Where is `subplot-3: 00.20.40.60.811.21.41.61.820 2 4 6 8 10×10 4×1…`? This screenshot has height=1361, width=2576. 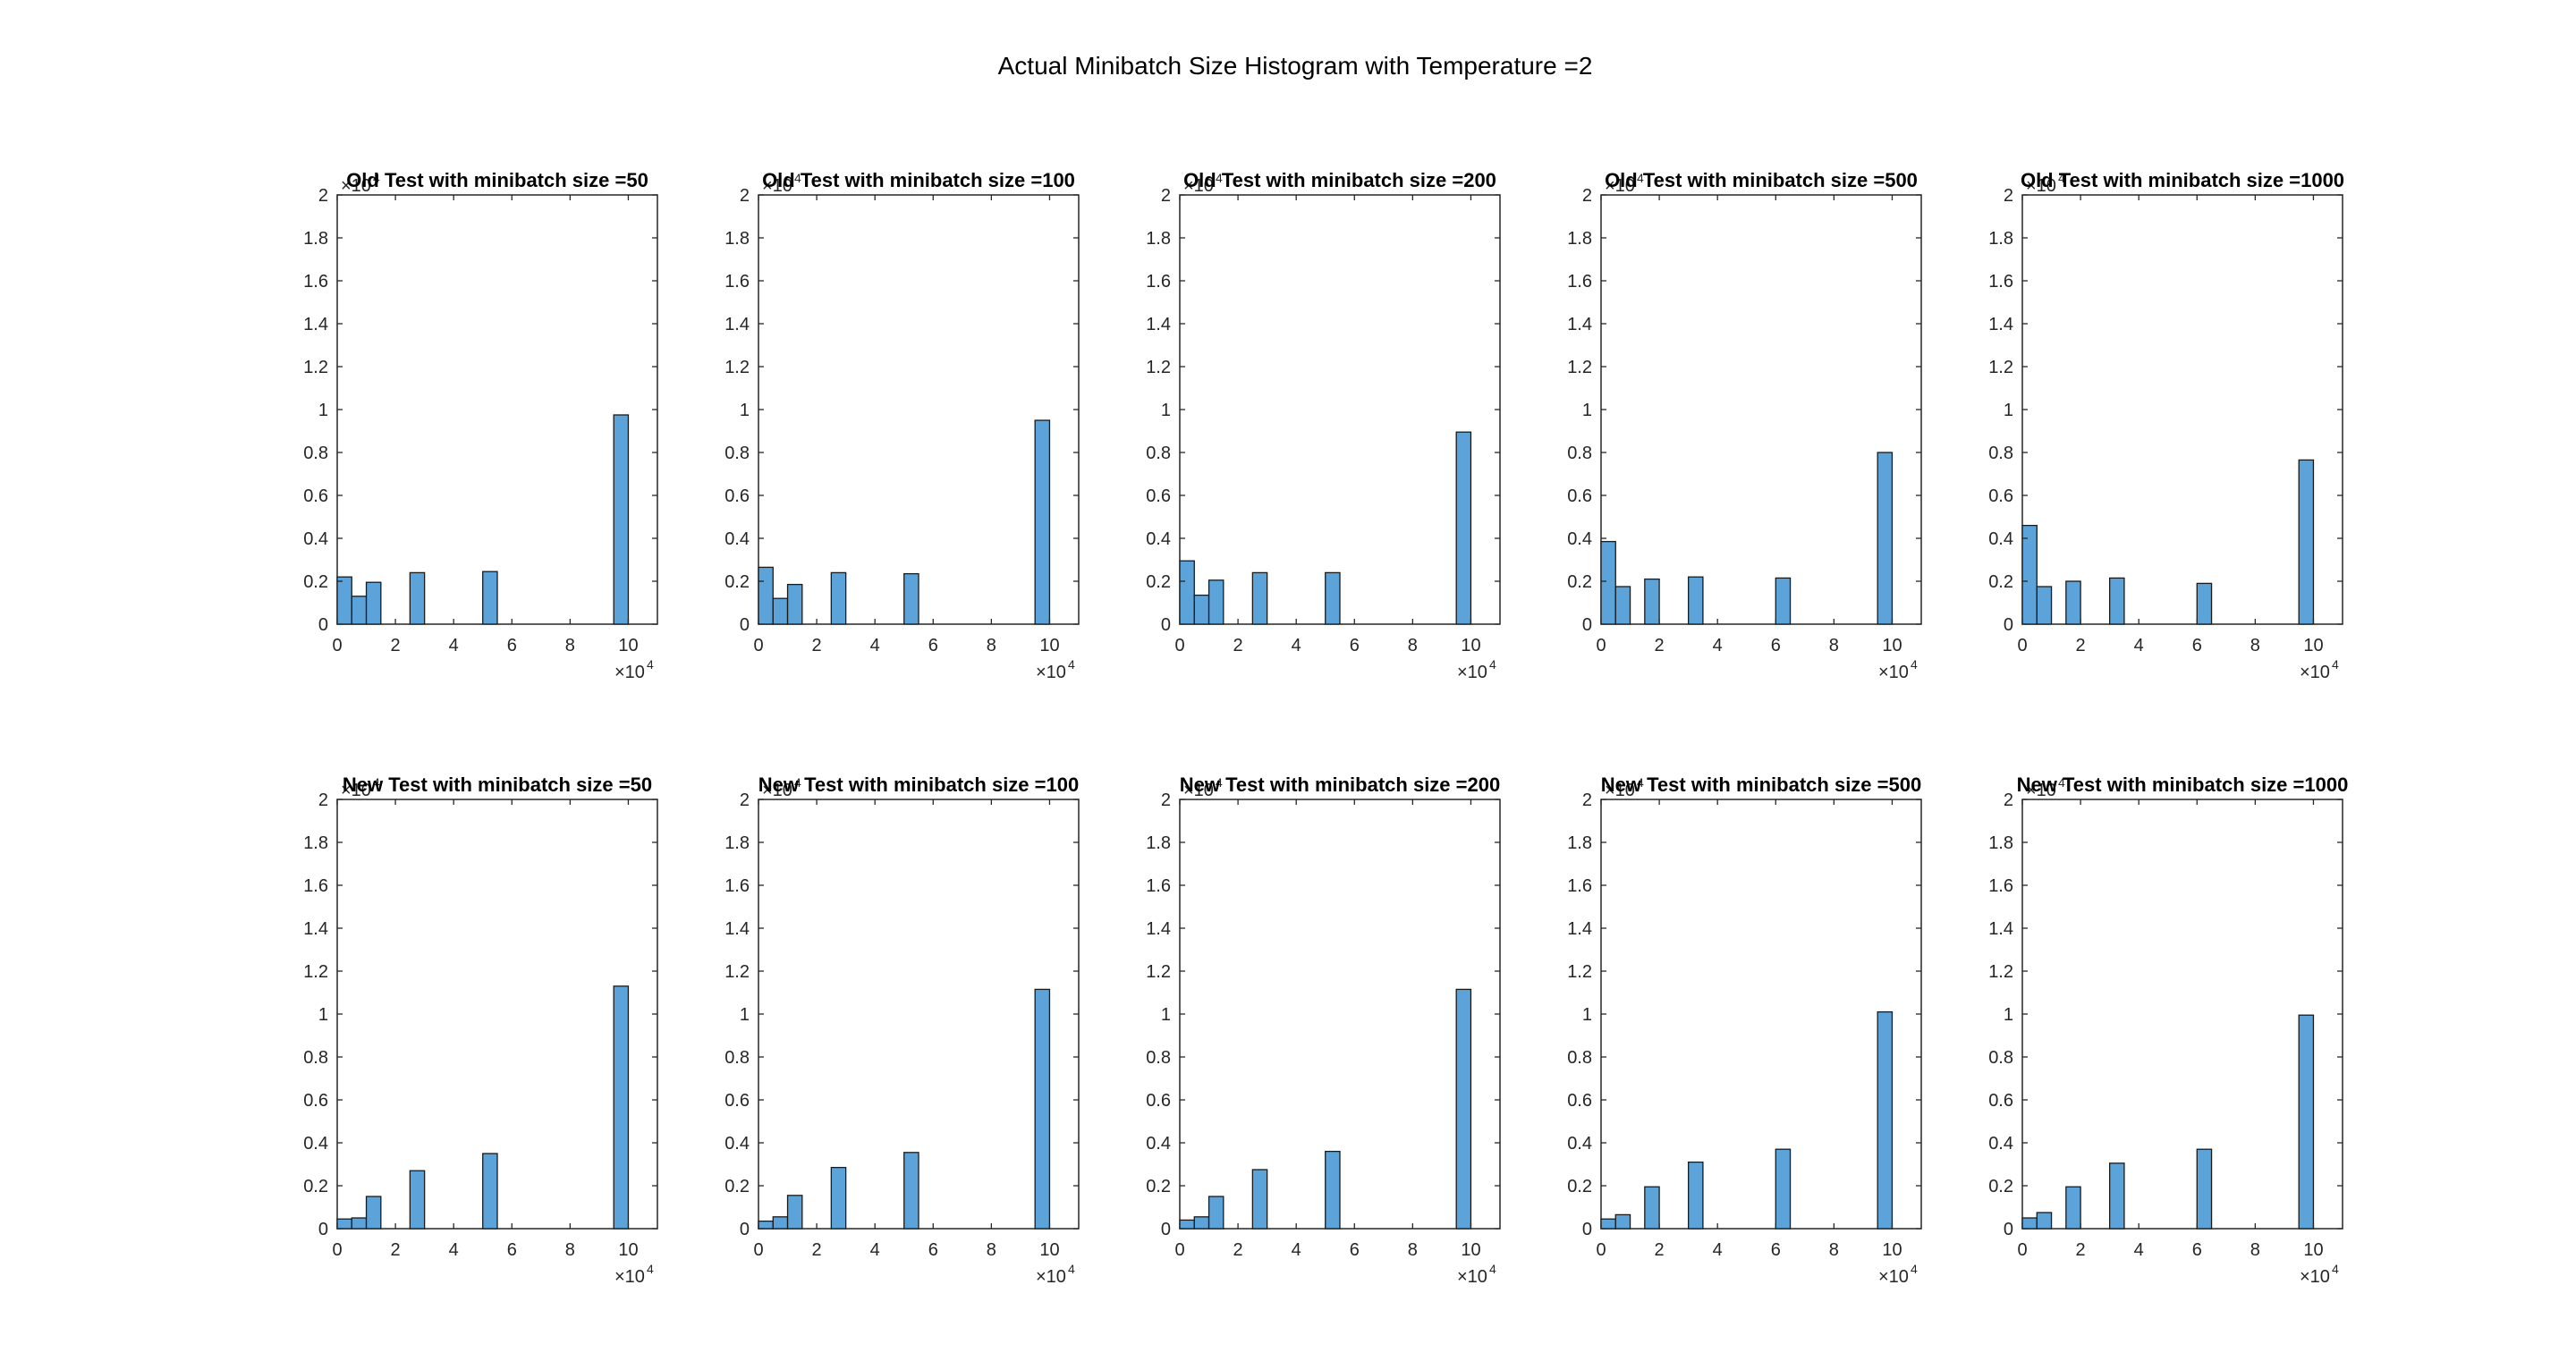
subplot-3: 00.20.40.60.811.21.41.61.820 2 4 6 8 10×10 4×1… is located at coordinates (1323, 425).